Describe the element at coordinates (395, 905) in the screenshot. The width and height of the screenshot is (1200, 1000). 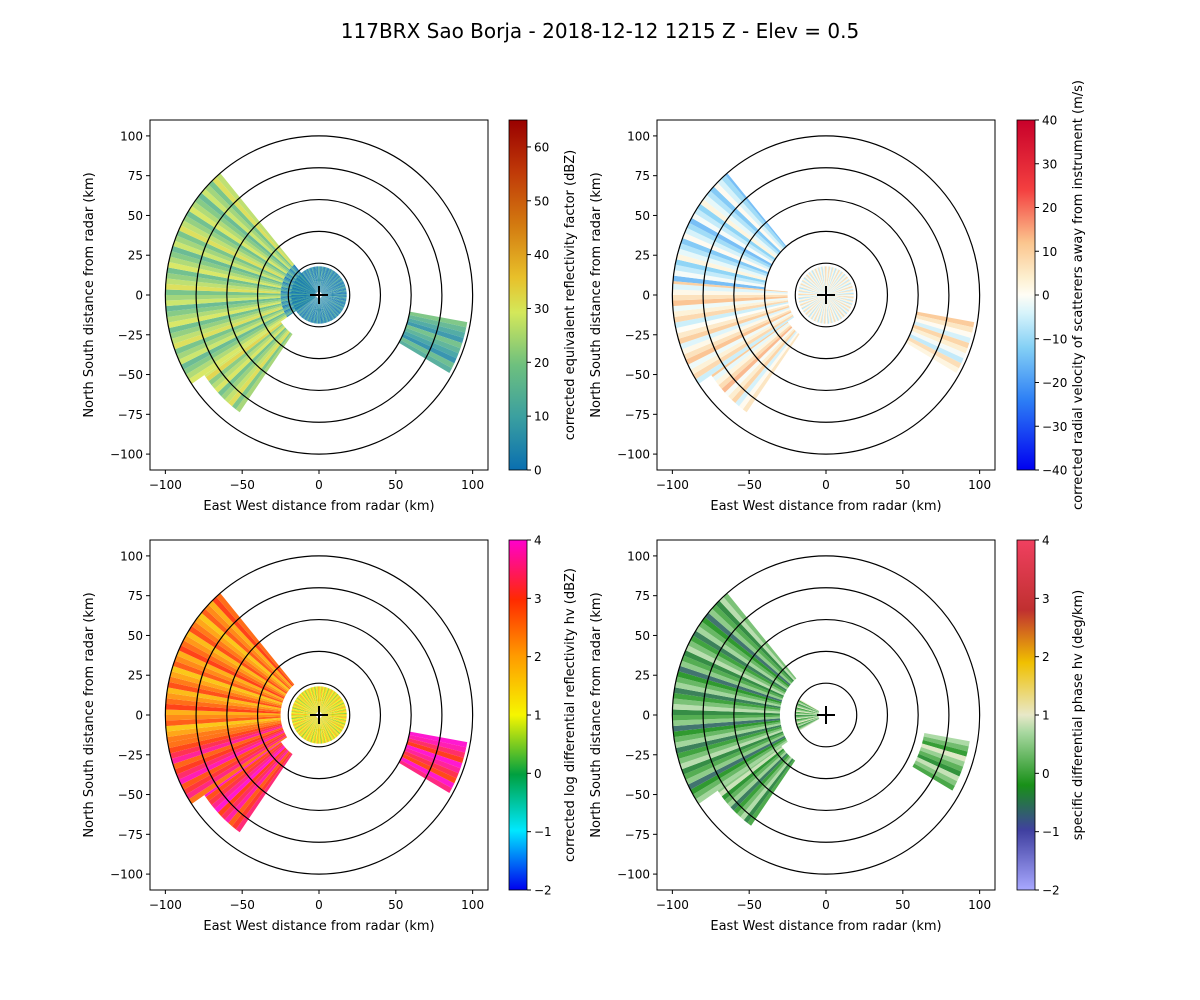
I see `x-tick-label: 50` at that location.